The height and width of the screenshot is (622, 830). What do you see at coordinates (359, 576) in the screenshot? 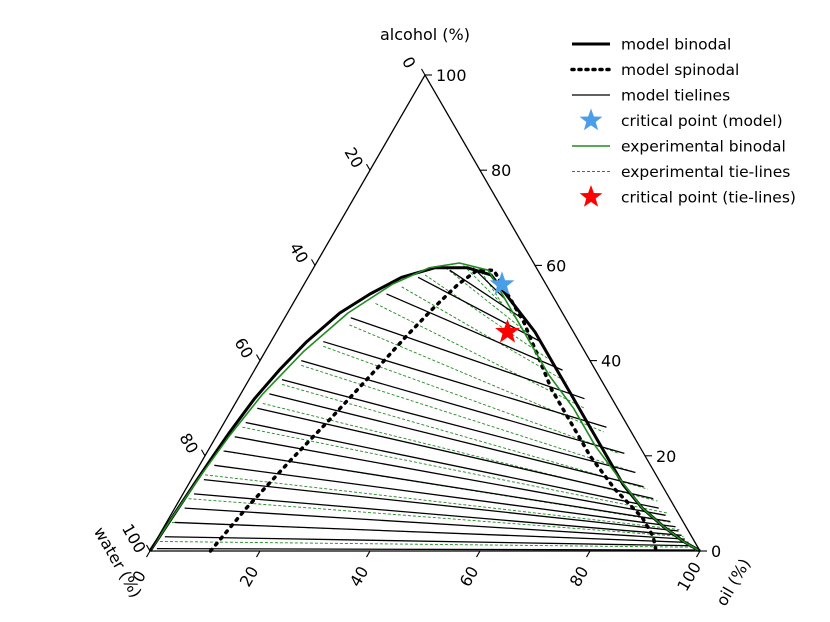
I see `oil-tick-label: 40` at bounding box center [359, 576].